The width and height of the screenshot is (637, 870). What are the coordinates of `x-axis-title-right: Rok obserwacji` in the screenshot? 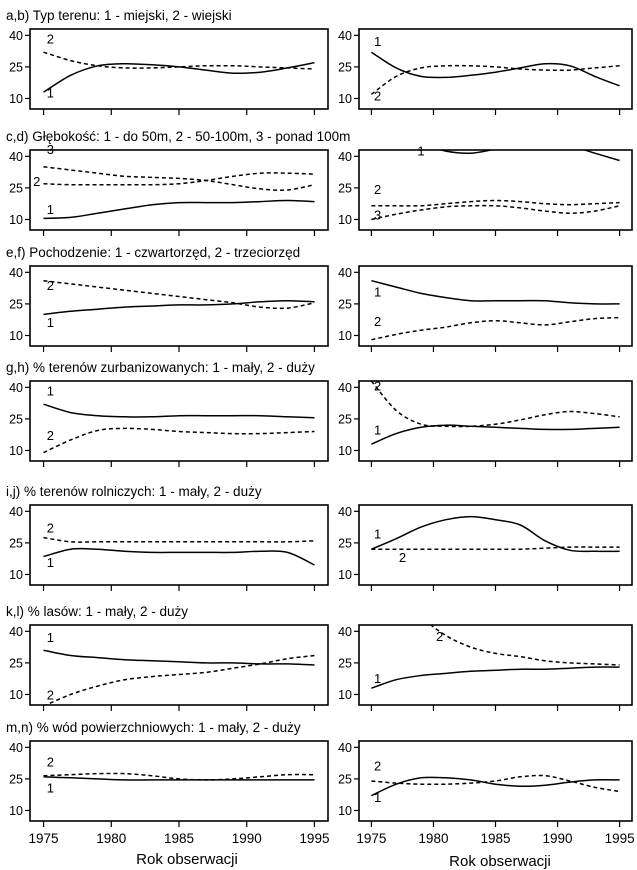 It's located at (500, 861).